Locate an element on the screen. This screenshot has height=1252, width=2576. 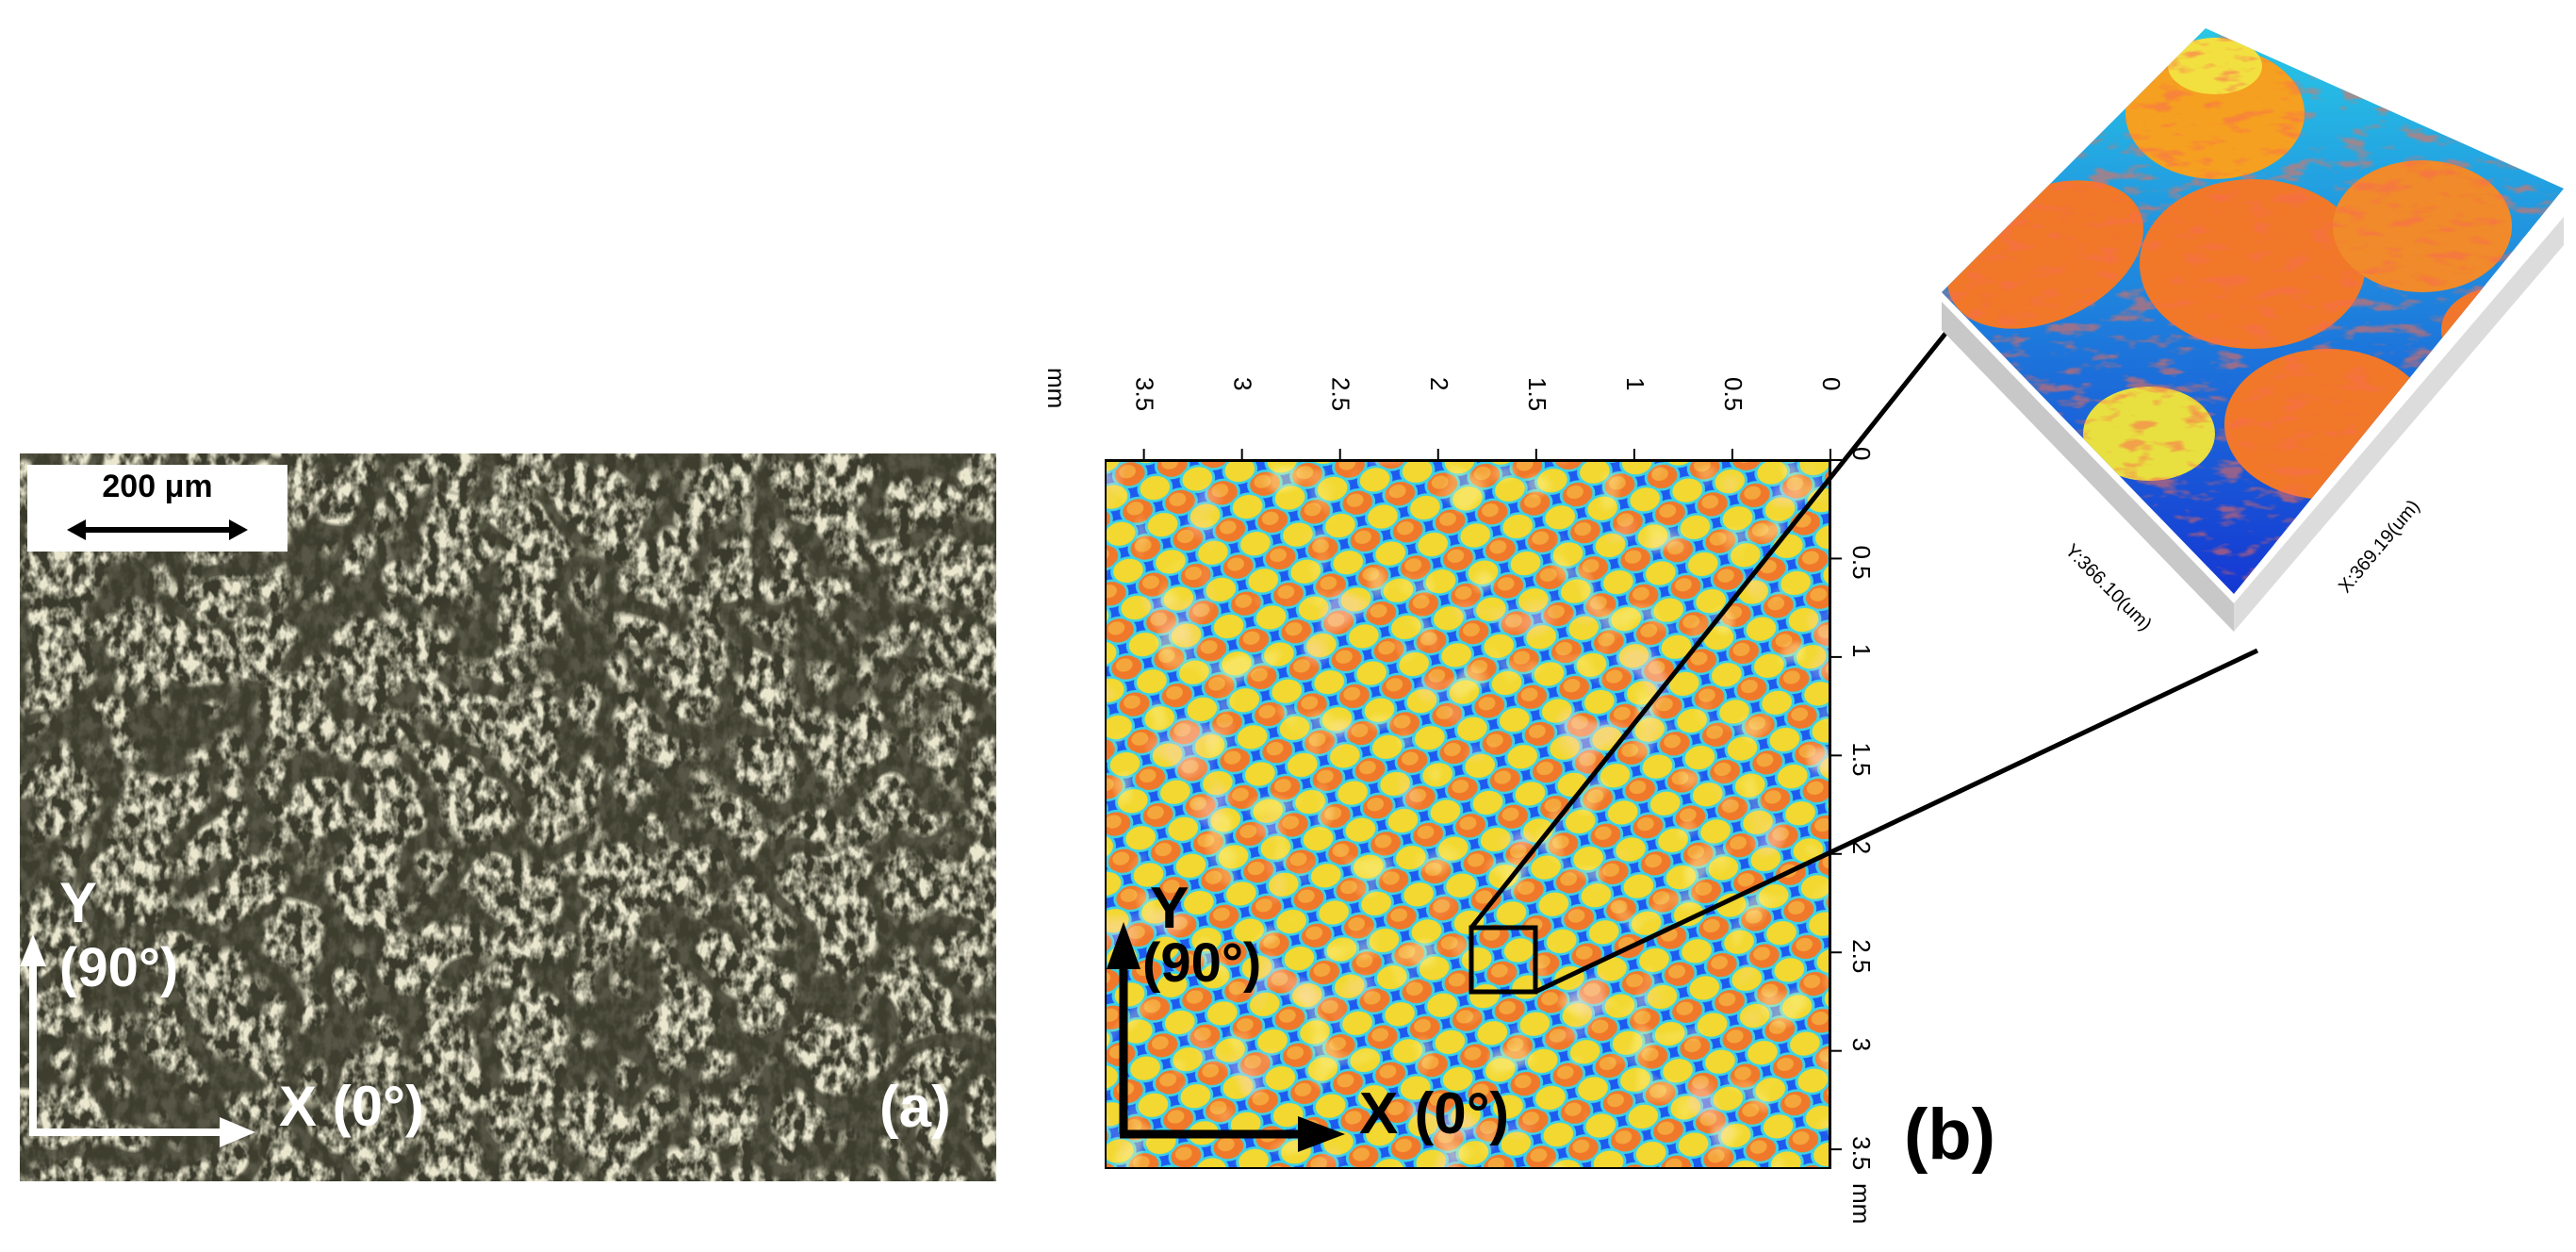
panel-label-a: (a) is located at coordinates (915, 1107).